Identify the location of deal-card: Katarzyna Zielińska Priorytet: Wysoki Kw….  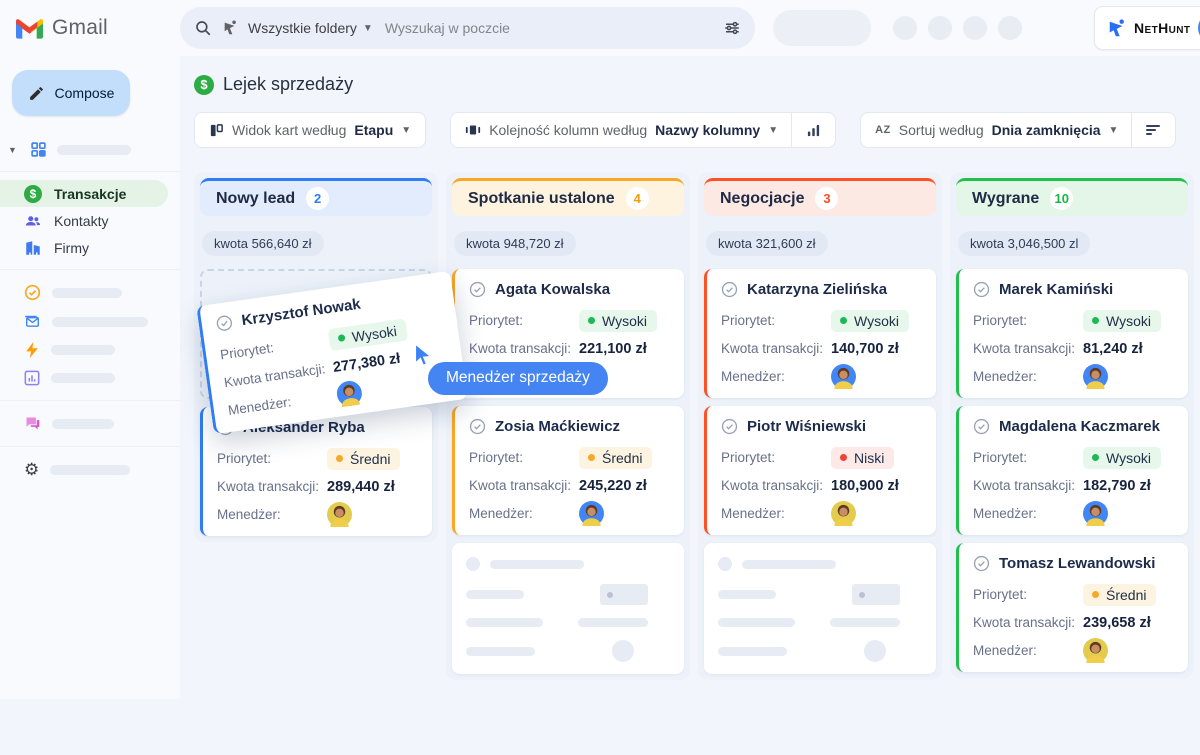
(820, 333).